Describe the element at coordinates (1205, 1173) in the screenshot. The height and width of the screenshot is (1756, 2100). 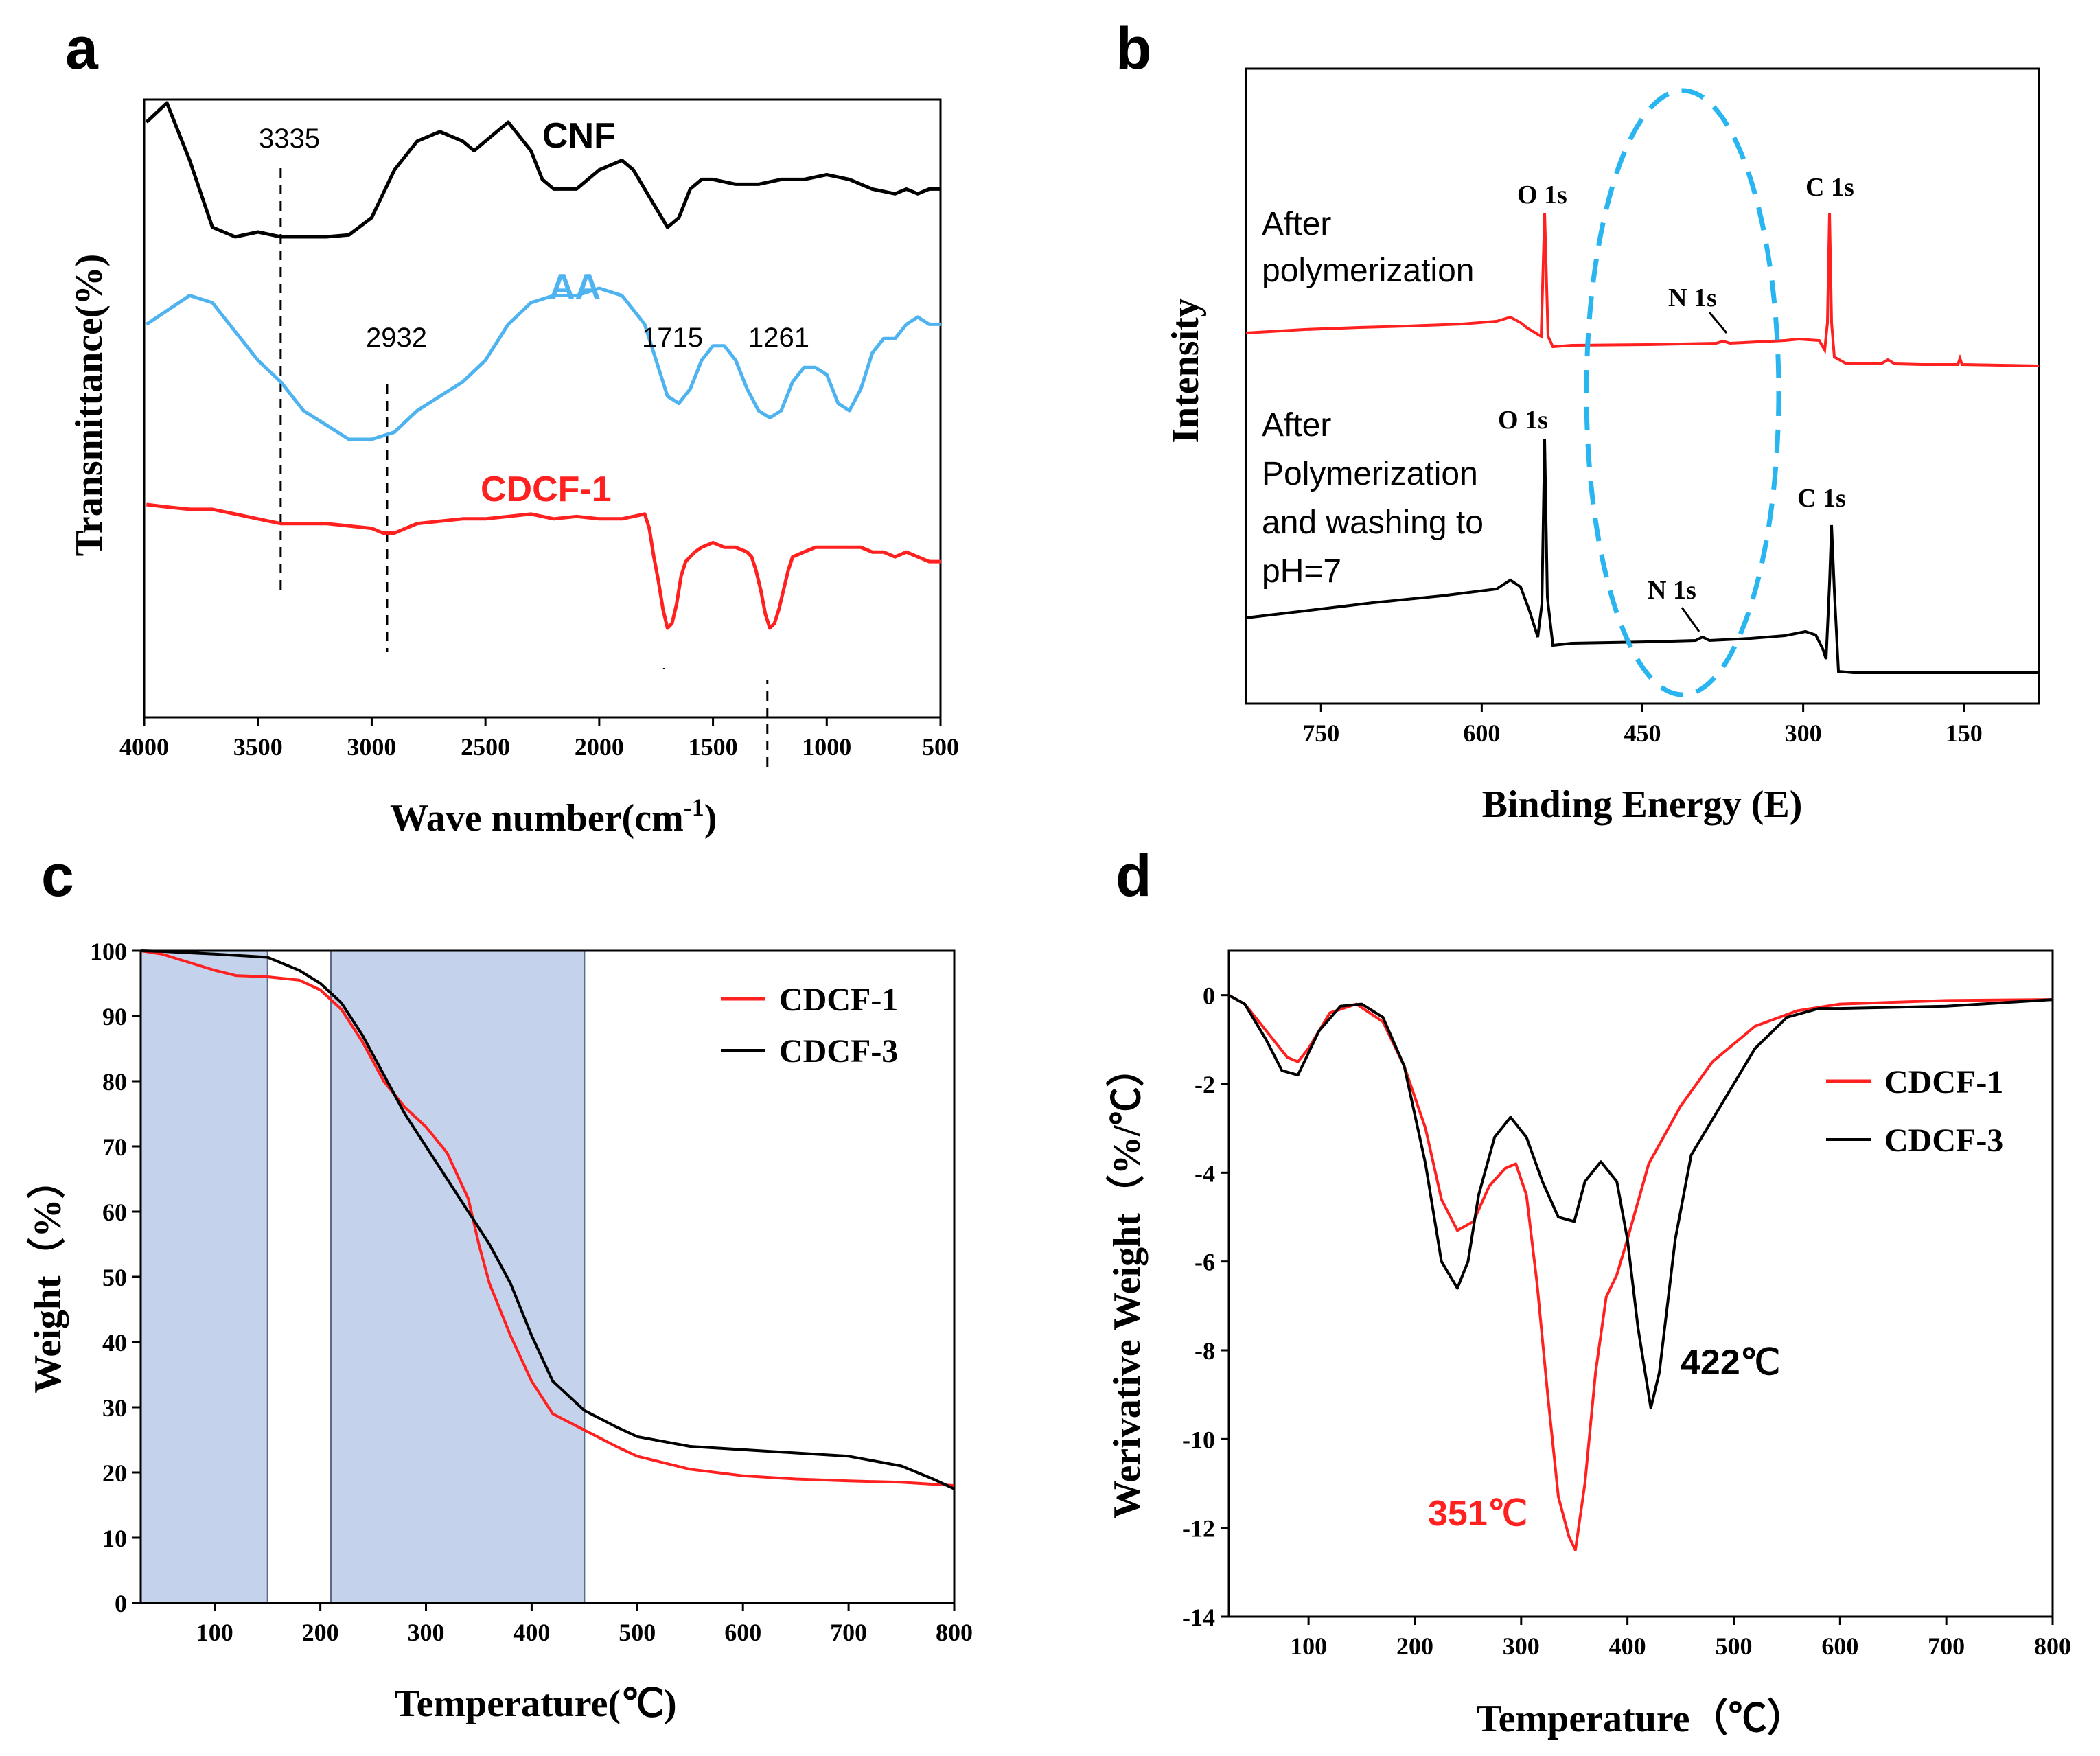
I see `panel-d-y-tick-label: -4` at that location.